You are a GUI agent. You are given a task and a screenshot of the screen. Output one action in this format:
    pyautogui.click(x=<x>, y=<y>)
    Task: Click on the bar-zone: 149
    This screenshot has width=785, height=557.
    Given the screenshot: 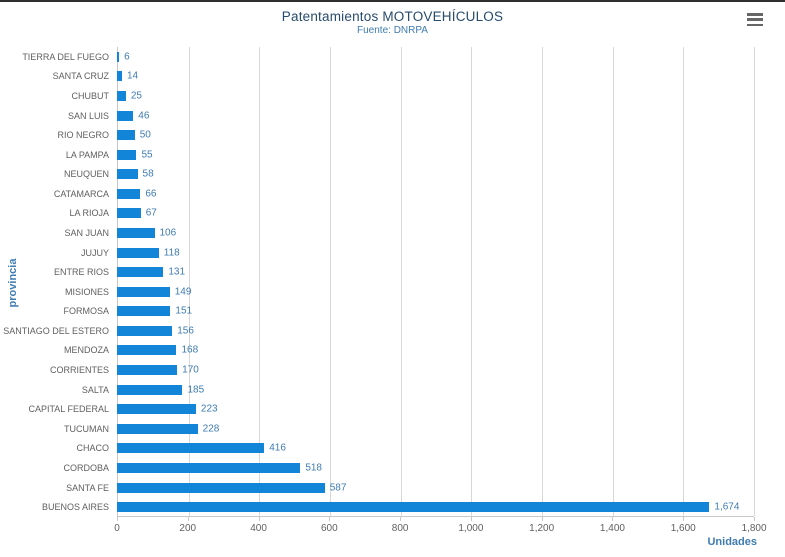 What is the action you would take?
    pyautogui.click(x=435, y=292)
    